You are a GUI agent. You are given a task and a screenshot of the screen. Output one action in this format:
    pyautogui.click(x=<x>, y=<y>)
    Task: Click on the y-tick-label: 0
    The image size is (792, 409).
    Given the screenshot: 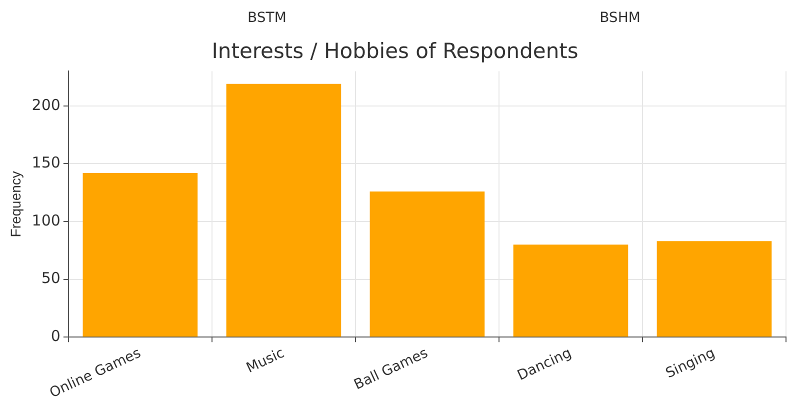 What is the action you would take?
    pyautogui.click(x=55, y=336)
    